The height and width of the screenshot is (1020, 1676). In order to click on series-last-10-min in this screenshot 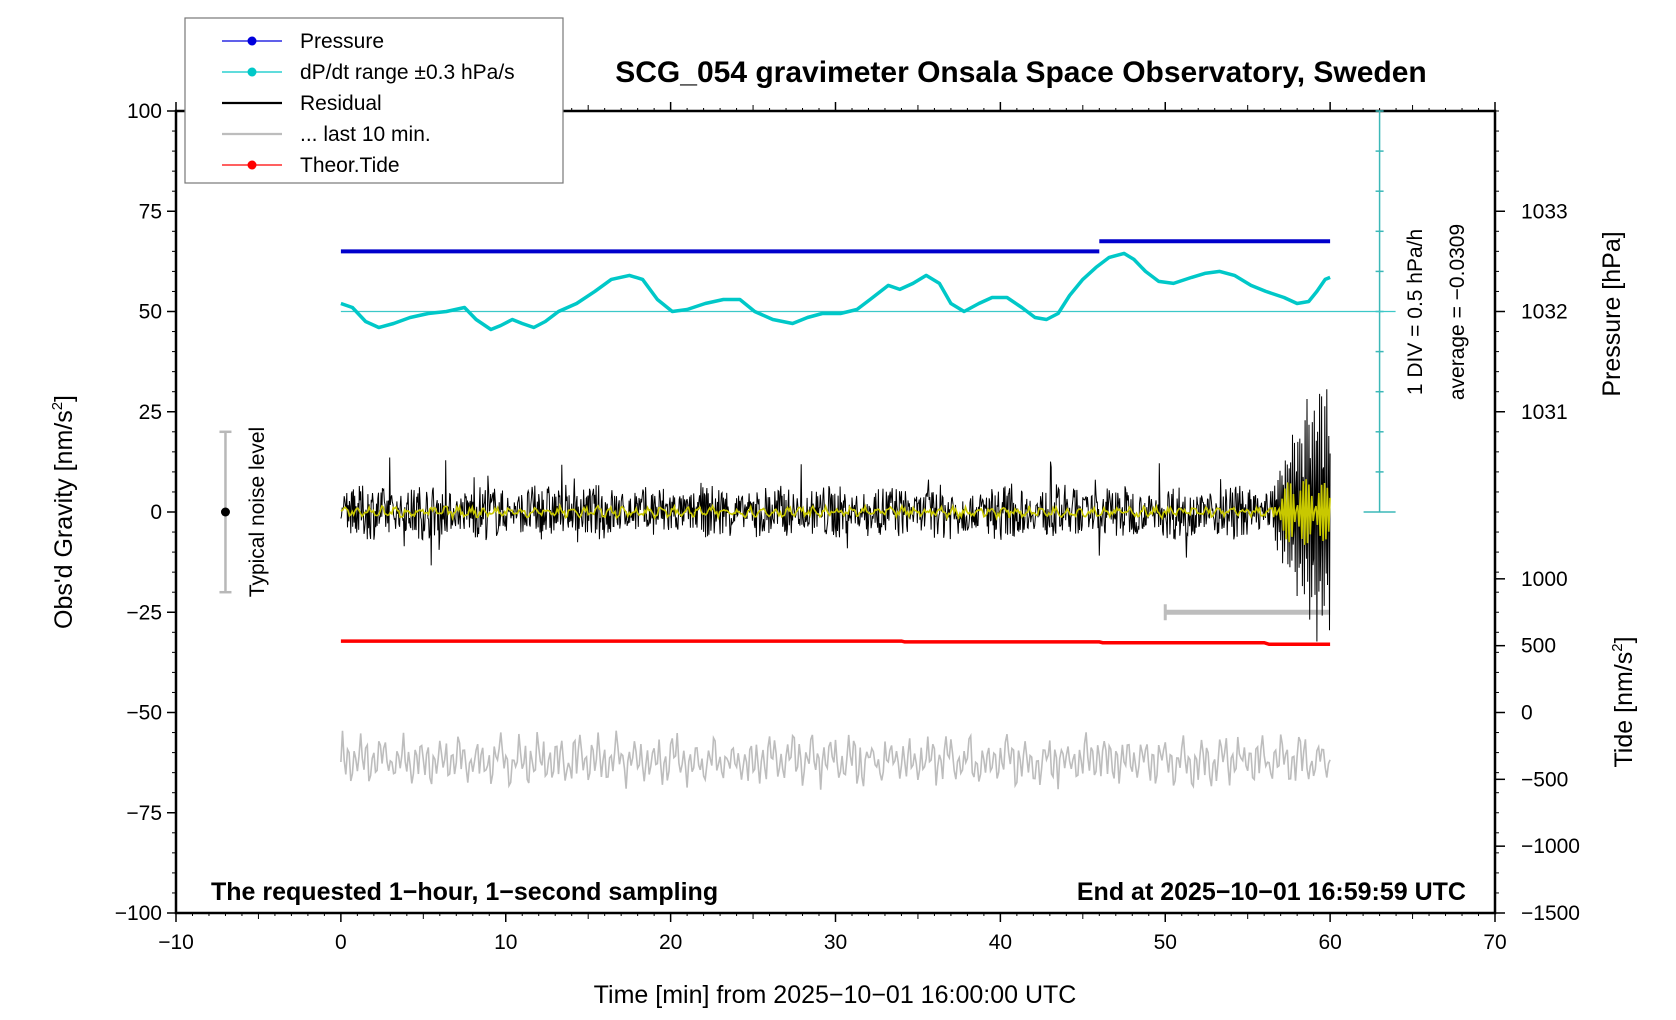, I will do `click(835, 760)`.